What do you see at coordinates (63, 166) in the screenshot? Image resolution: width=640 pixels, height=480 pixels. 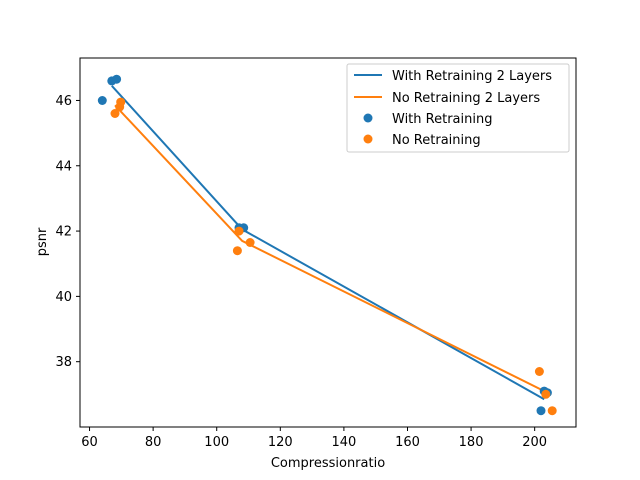 I see `y-tick-label: 44` at bounding box center [63, 166].